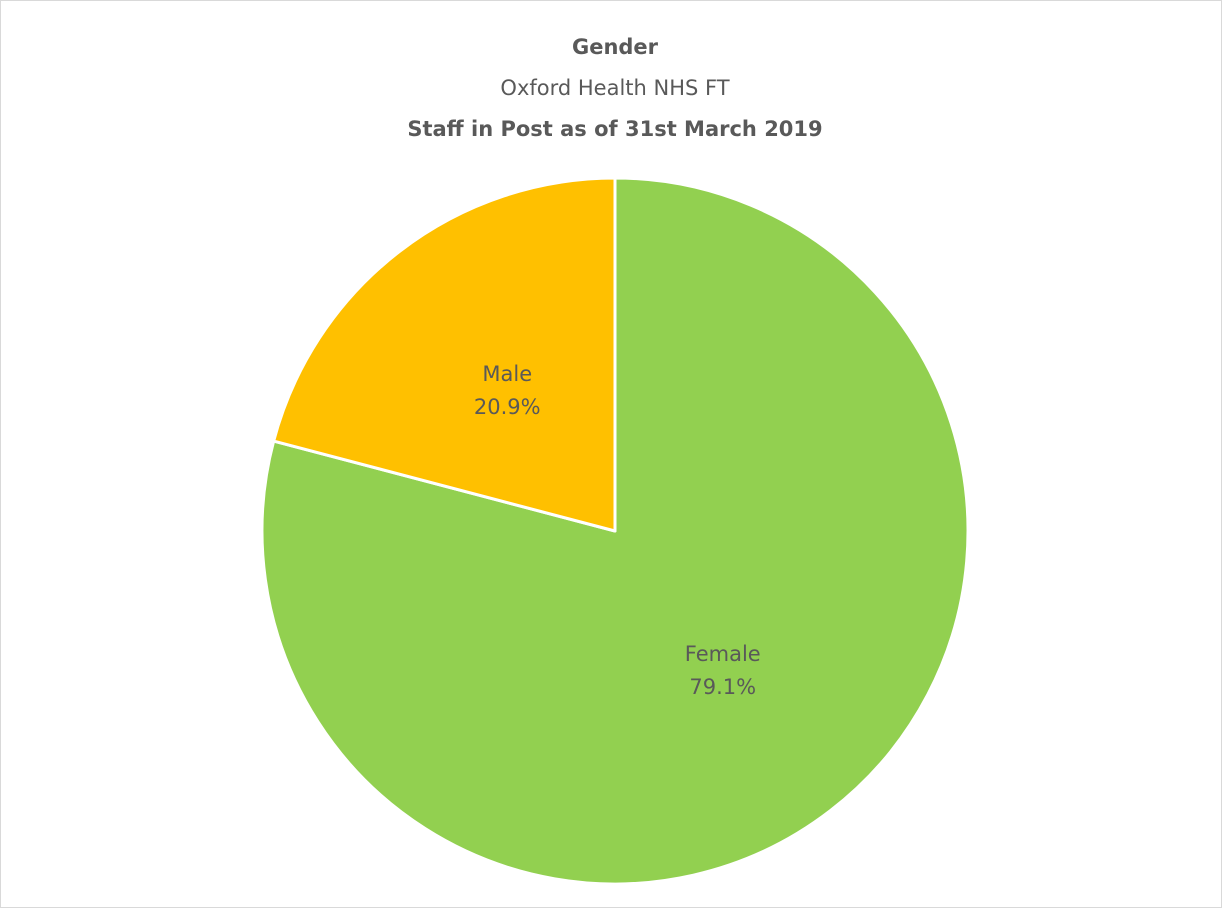  What do you see at coordinates (507, 407) in the screenshot?
I see `slice-value-label: 20.9%` at bounding box center [507, 407].